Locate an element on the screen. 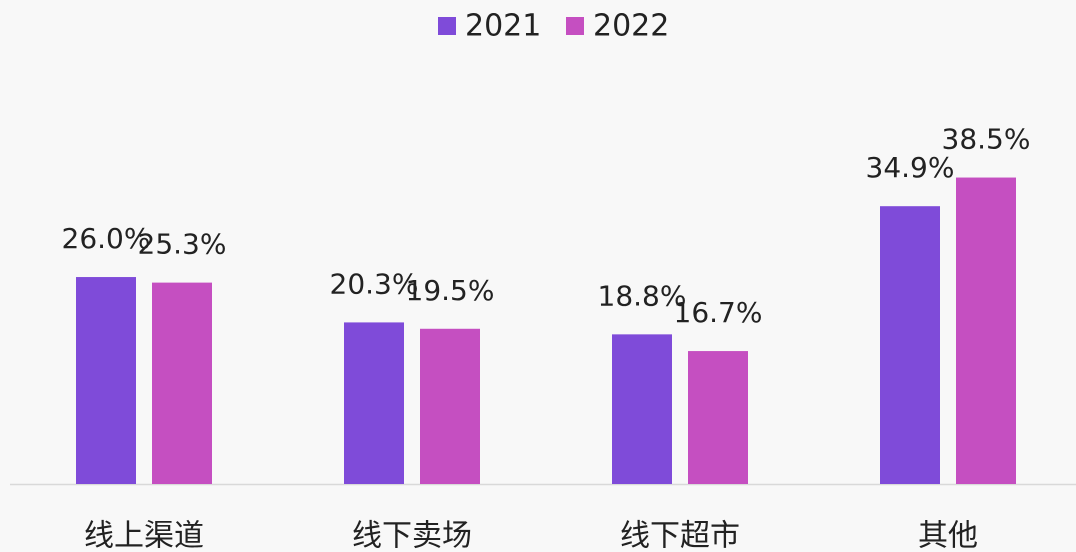  legend-label: 2021 is located at coordinates (503, 26).